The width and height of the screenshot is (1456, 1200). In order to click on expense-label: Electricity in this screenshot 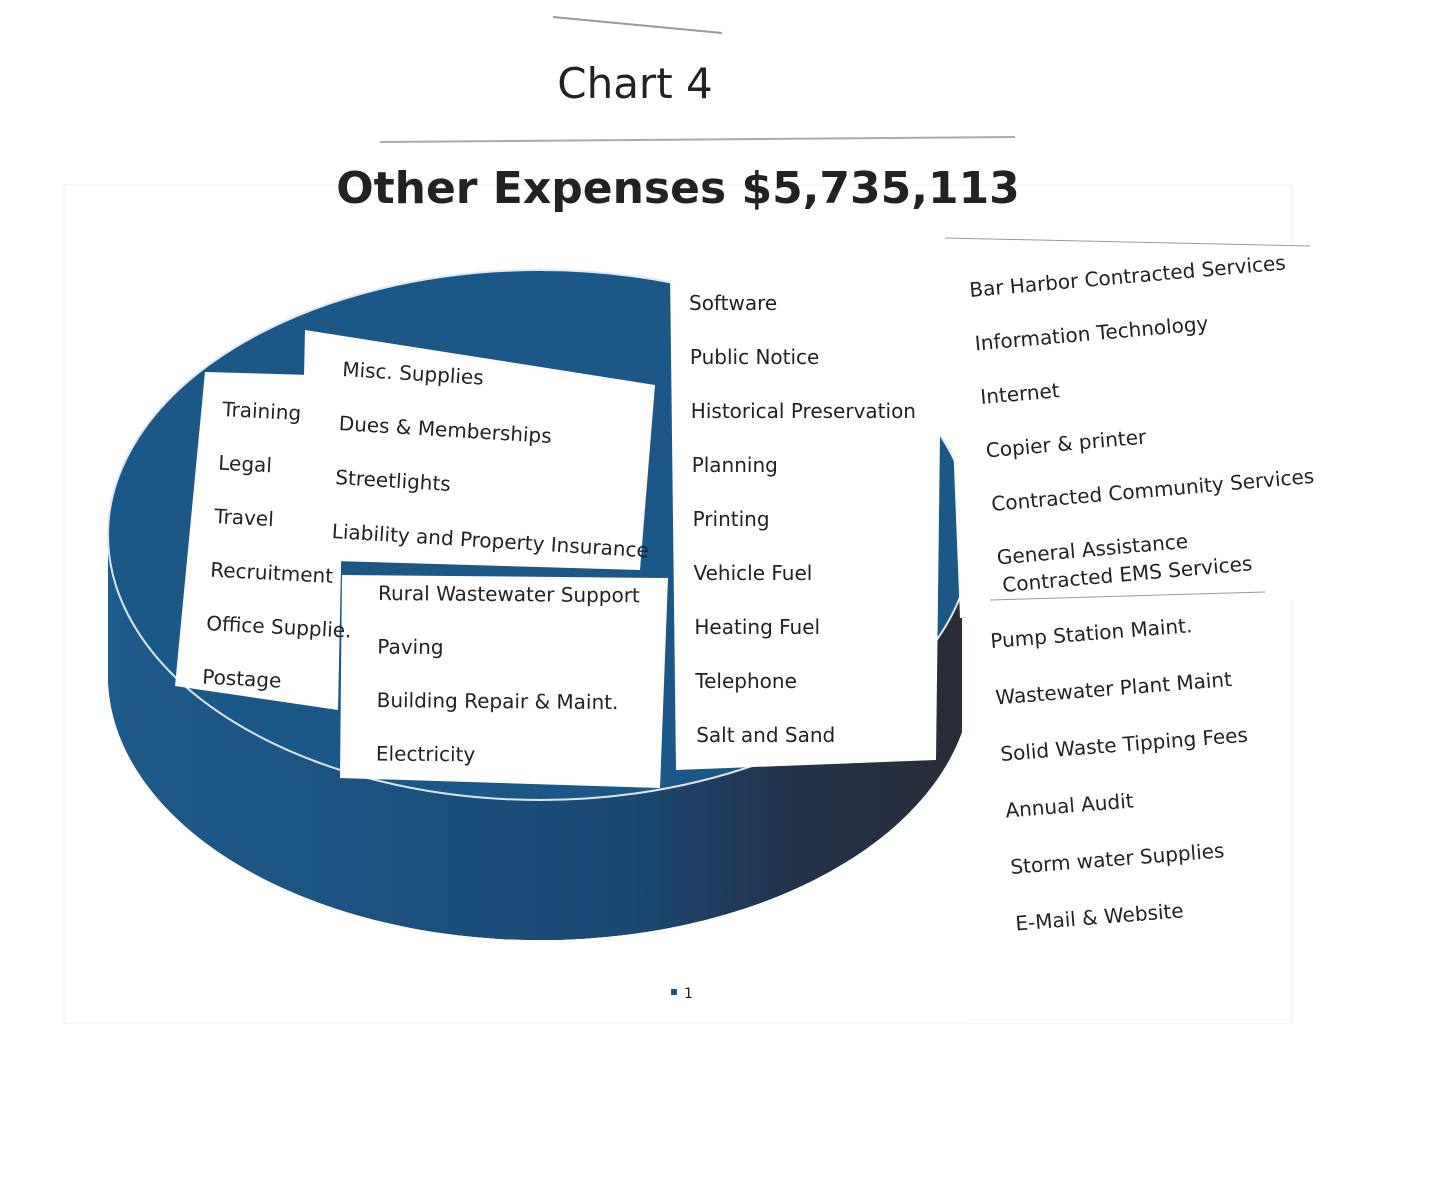, I will do `click(426, 754)`.